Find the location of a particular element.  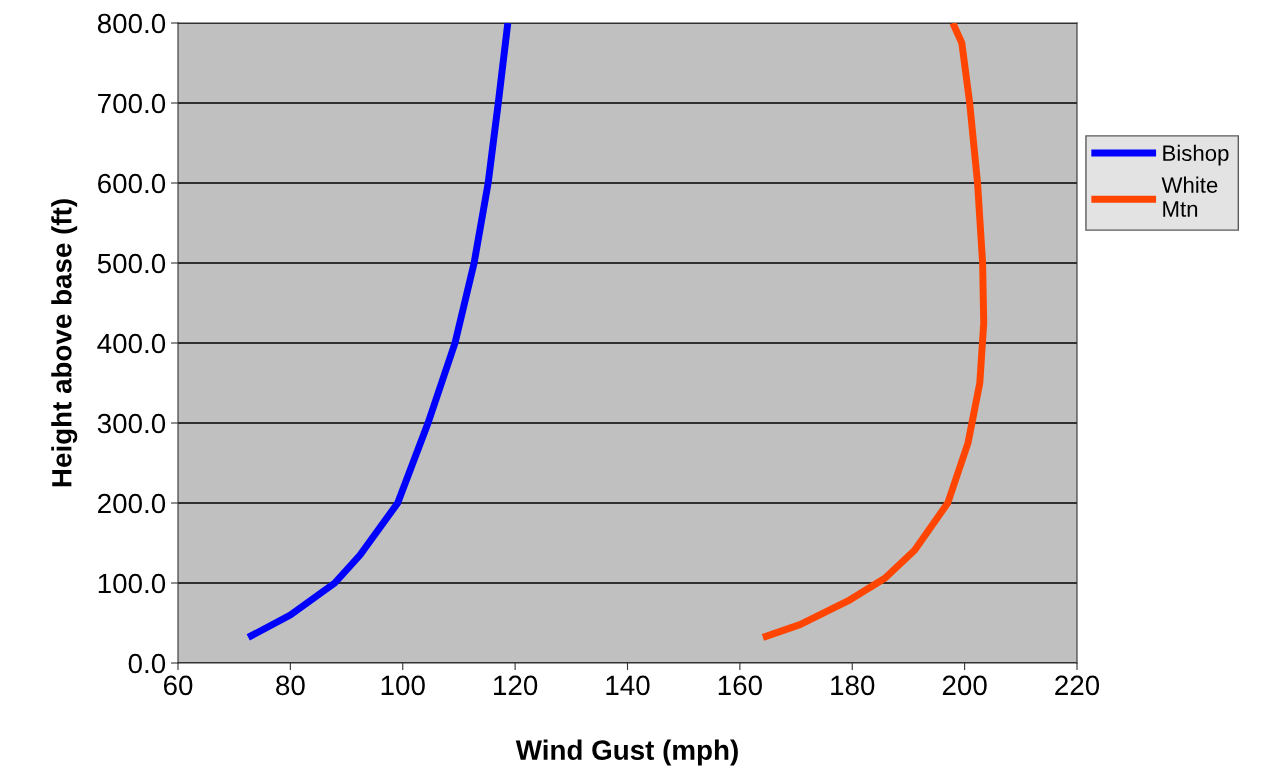

x-tick-label: 80 is located at coordinates (290, 685).